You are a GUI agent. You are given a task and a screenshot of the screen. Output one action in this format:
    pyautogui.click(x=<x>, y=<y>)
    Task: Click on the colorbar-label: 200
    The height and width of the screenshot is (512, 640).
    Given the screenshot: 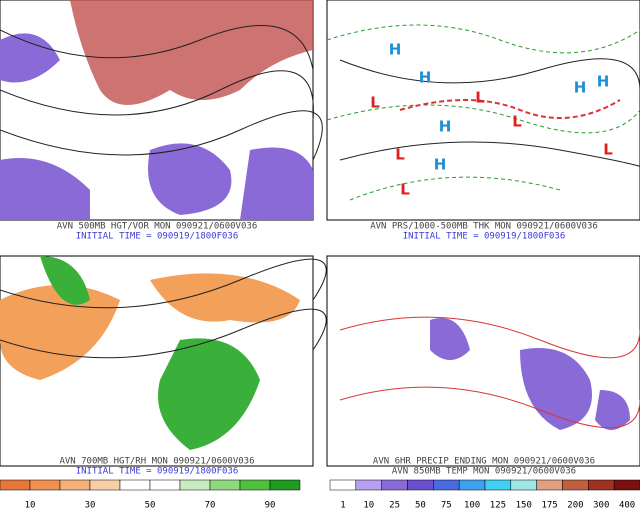 What is the action you would take?
    pyautogui.click(x=575, y=506)
    